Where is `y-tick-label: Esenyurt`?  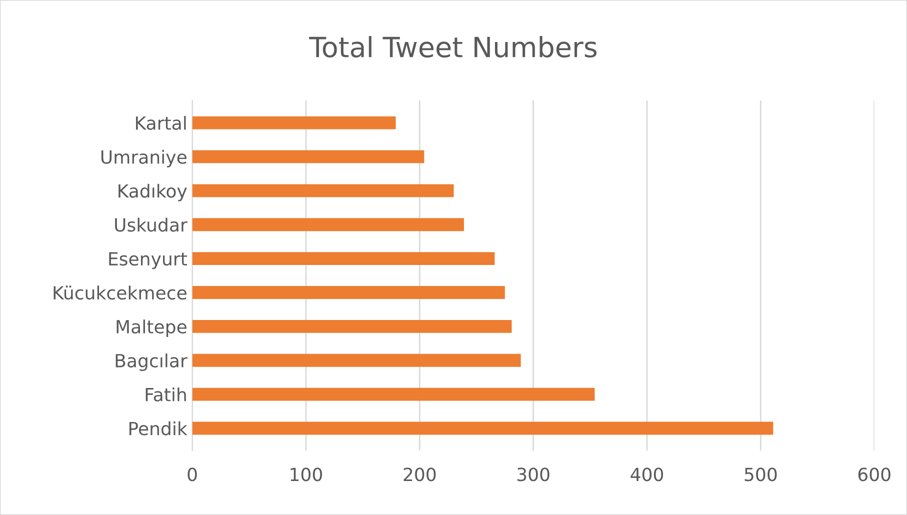 y-tick-label: Esenyurt is located at coordinates (148, 261).